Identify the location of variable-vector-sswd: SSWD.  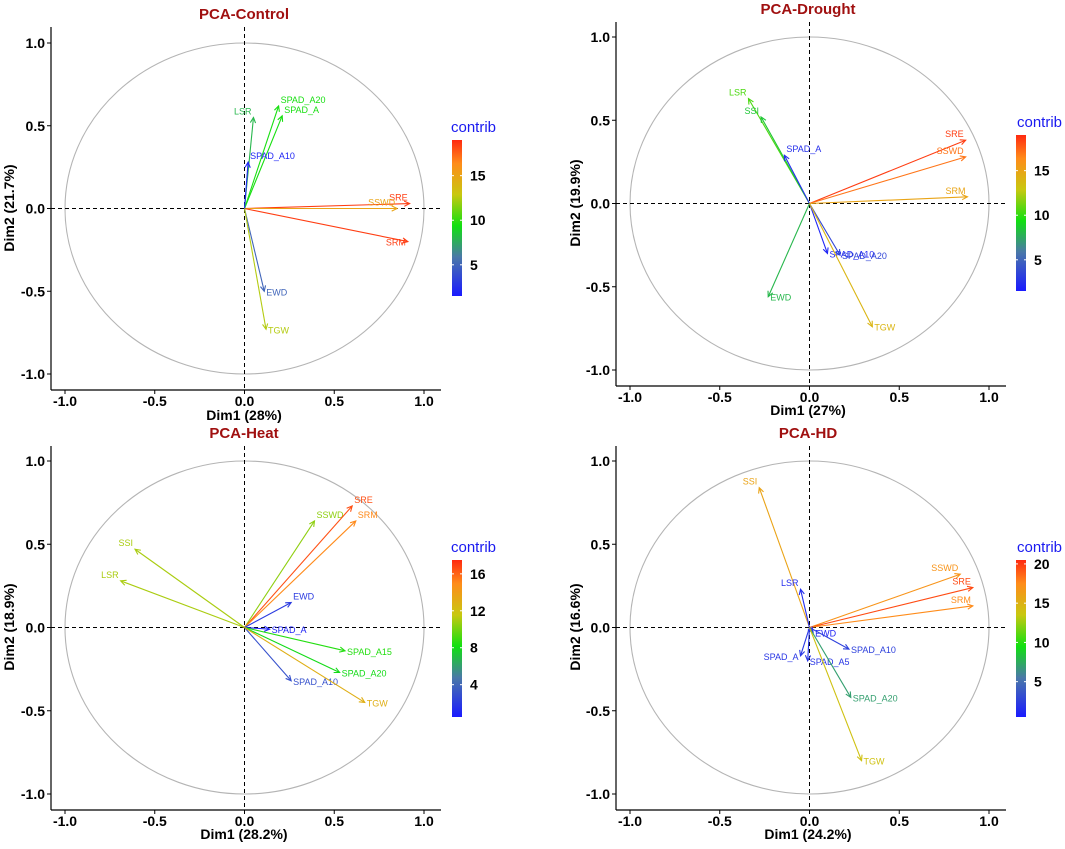
(885, 596).